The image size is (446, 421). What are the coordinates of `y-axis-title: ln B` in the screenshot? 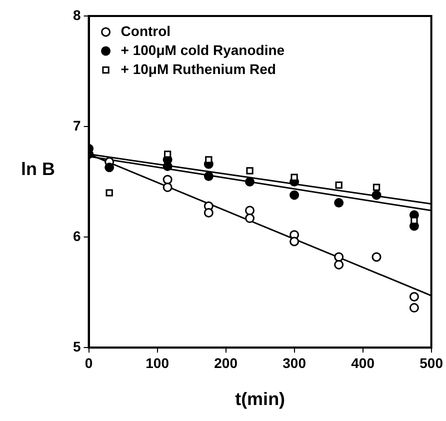 It's located at (38, 168).